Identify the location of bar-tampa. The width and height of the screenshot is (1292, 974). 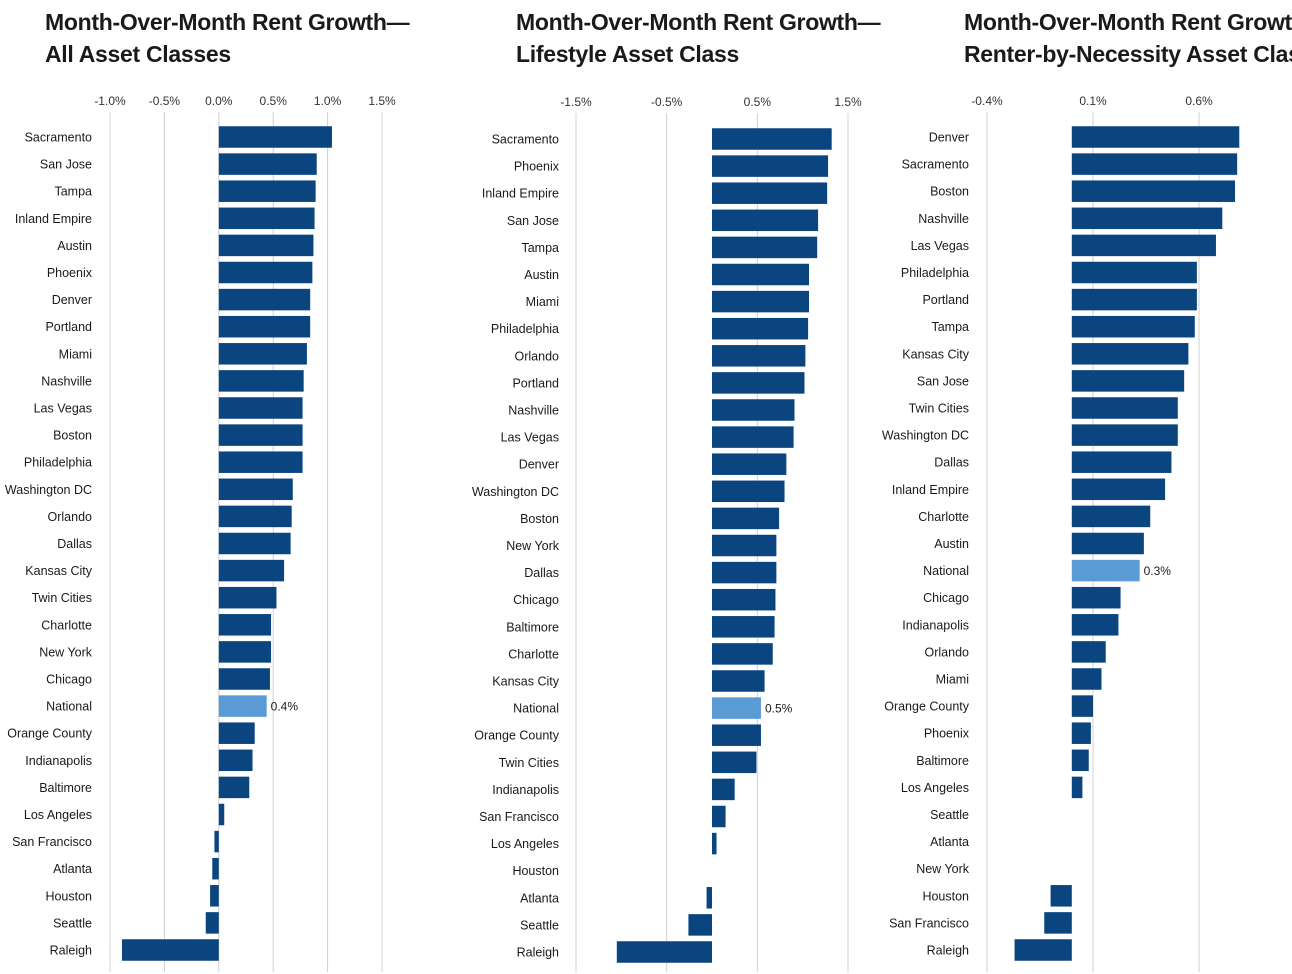
(1133, 326).